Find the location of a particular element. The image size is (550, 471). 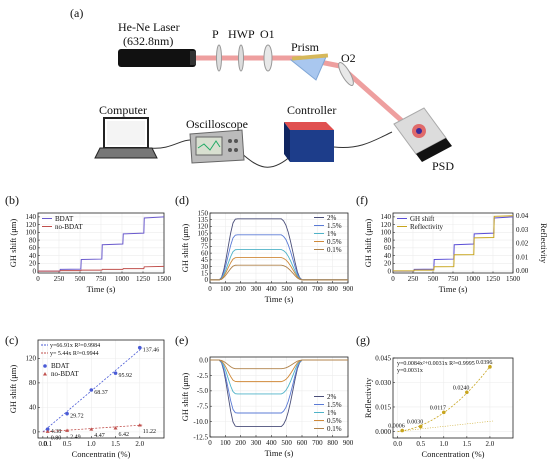

x-tick-label: 750 is located at coordinates (453, 279).